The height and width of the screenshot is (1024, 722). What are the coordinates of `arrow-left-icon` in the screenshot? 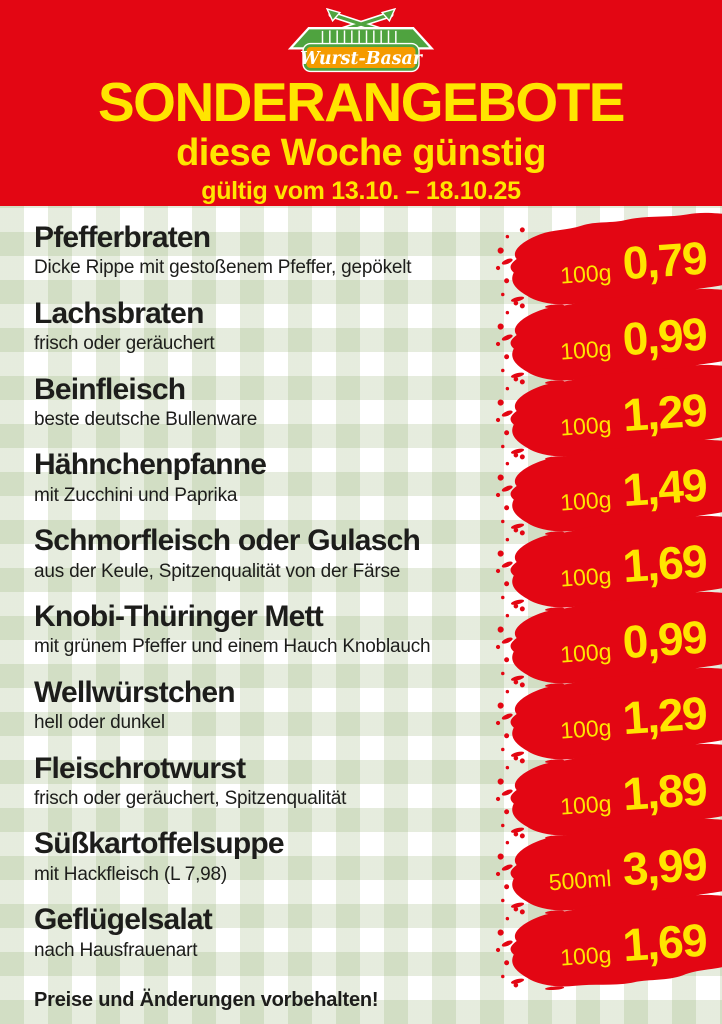 It's located at (333, 15).